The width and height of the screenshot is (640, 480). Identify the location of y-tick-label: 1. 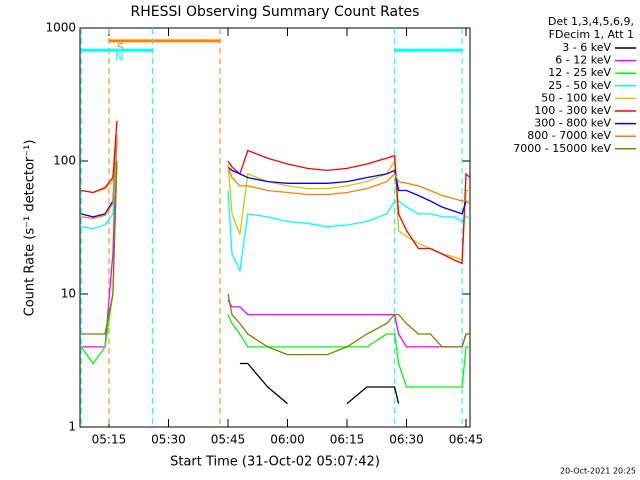
(72, 427).